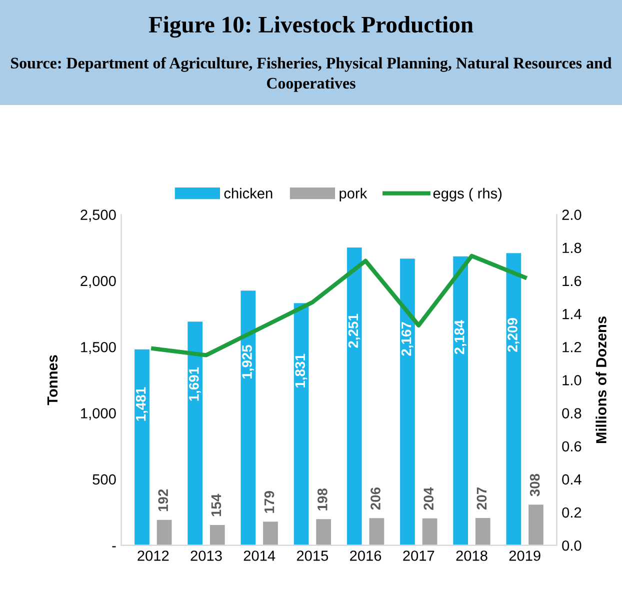  What do you see at coordinates (322, 499) in the screenshot?
I see `data-label: 198` at bounding box center [322, 499].